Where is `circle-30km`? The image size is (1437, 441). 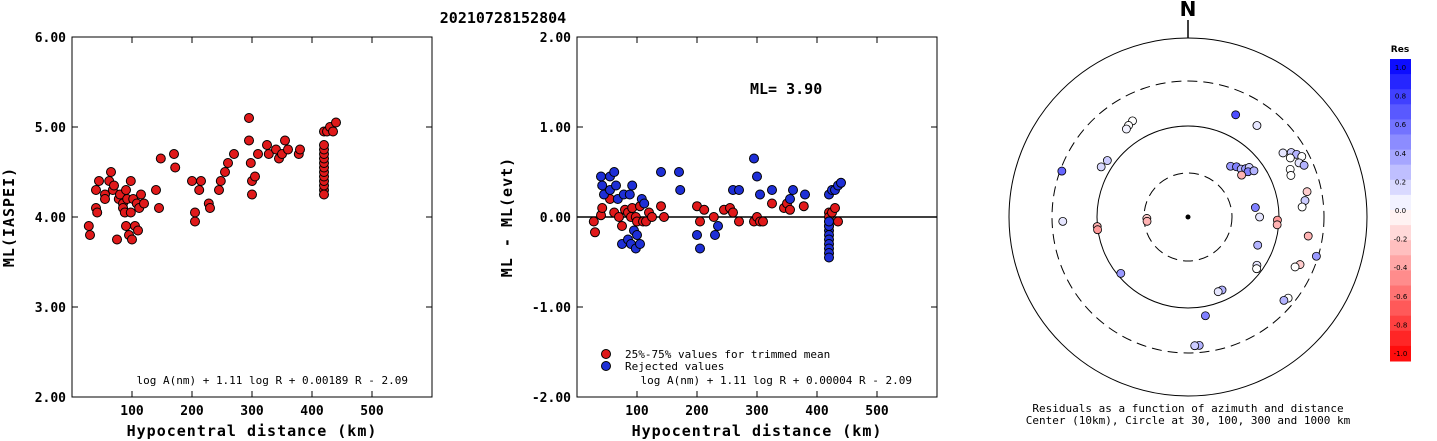 circle-30km is located at coordinates (1188, 217).